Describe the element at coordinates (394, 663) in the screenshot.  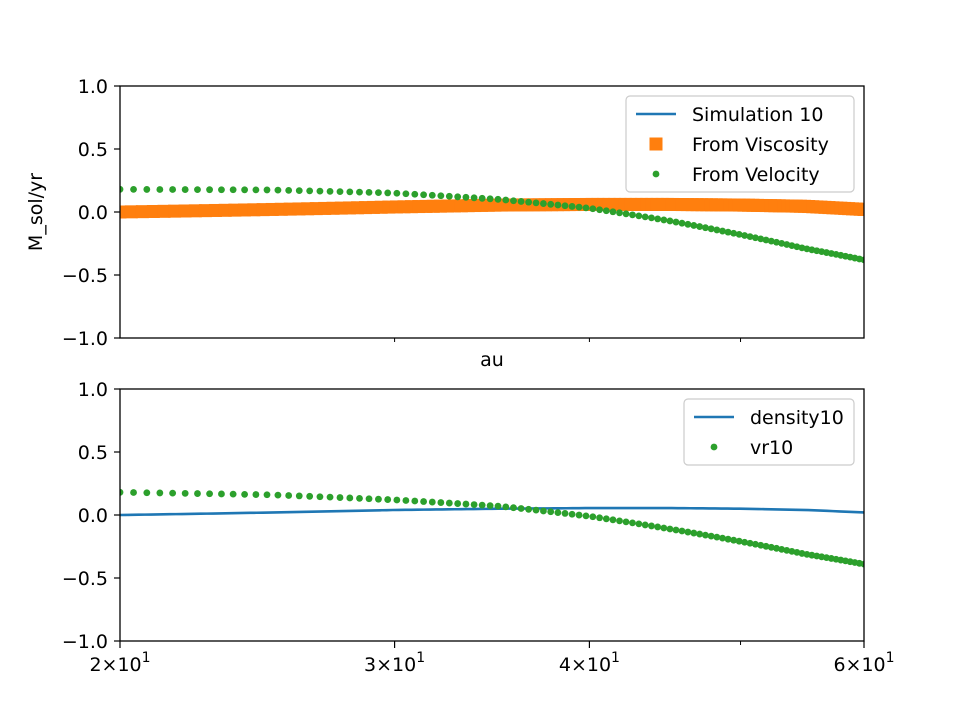
I see `x-tick-label: 3×10¹` at that location.